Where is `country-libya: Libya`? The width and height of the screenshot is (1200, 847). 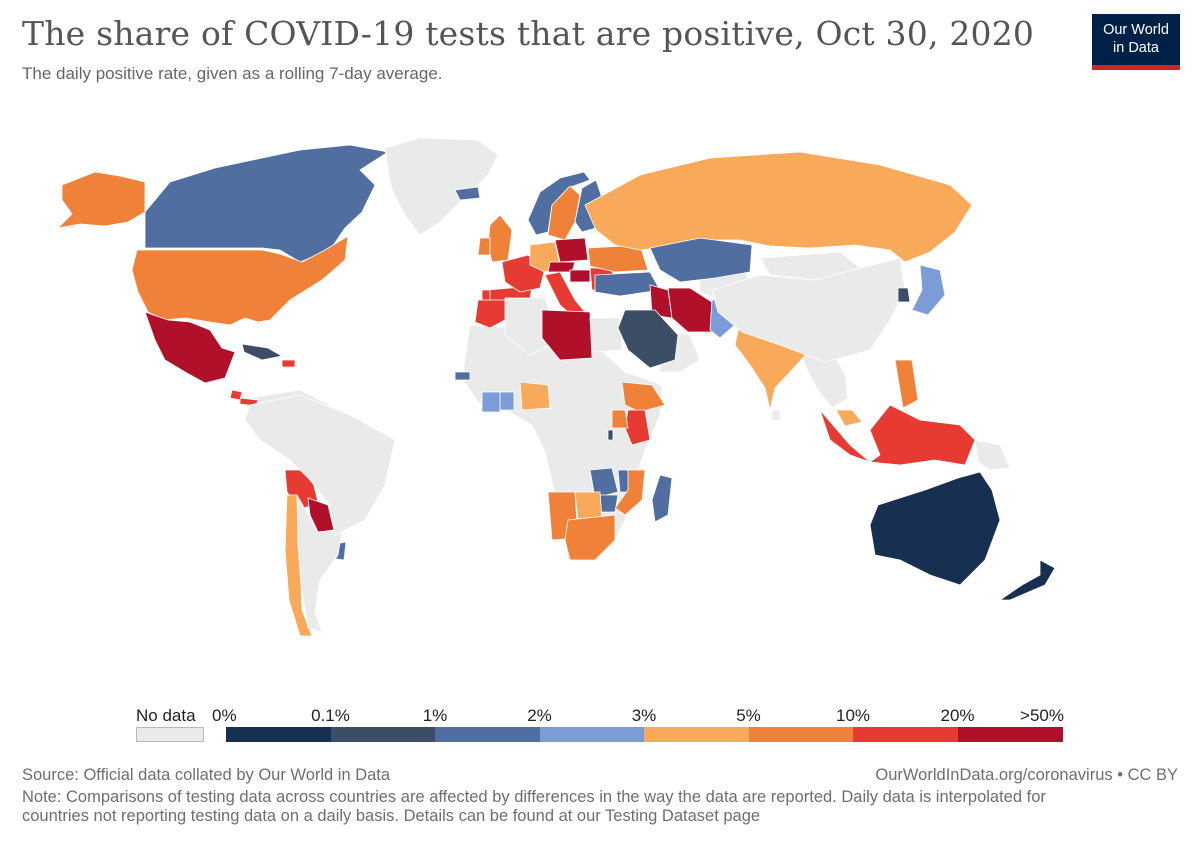
country-libya: Libya is located at coordinates (567, 335).